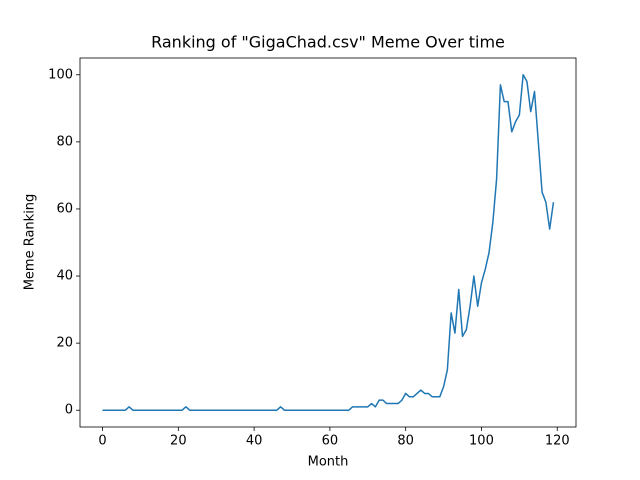 This screenshot has width=640, height=480. What do you see at coordinates (328, 462) in the screenshot?
I see `x-axis-label: Month` at bounding box center [328, 462].